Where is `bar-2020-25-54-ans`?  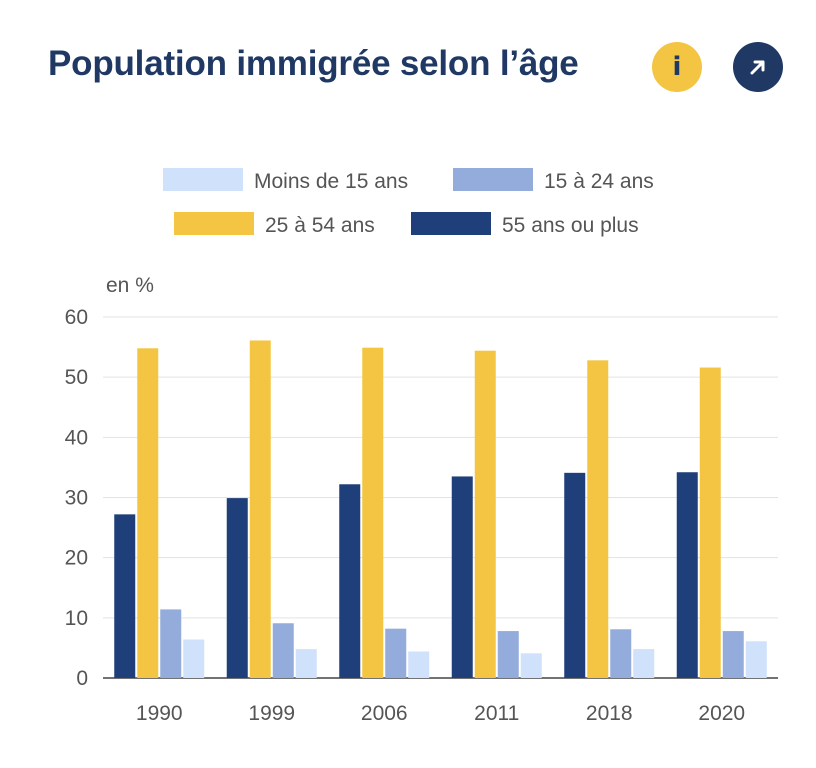
bar-2020-25-54-ans is located at coordinates (710, 522).